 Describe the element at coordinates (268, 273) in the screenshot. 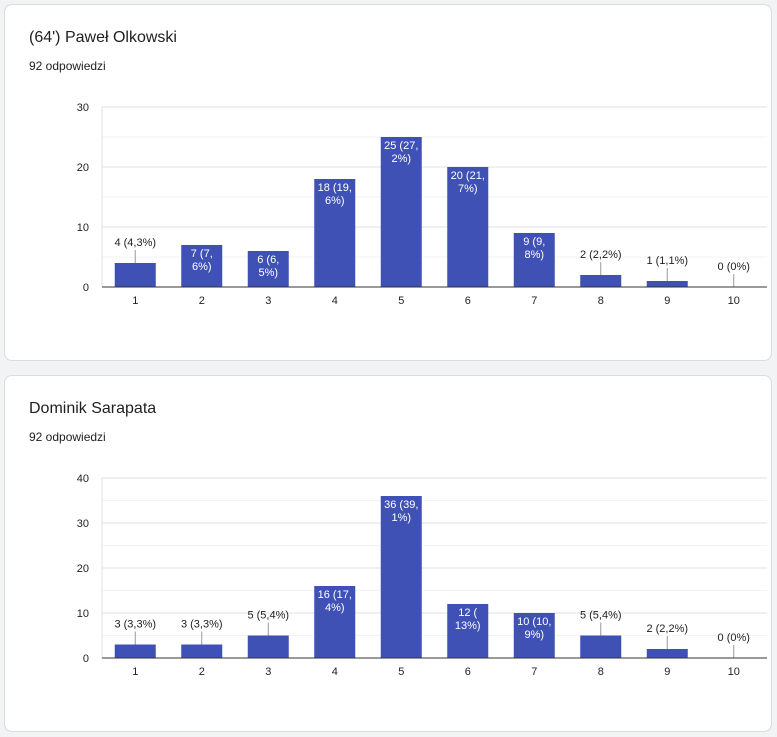

I see `data-label: 5%)` at that location.